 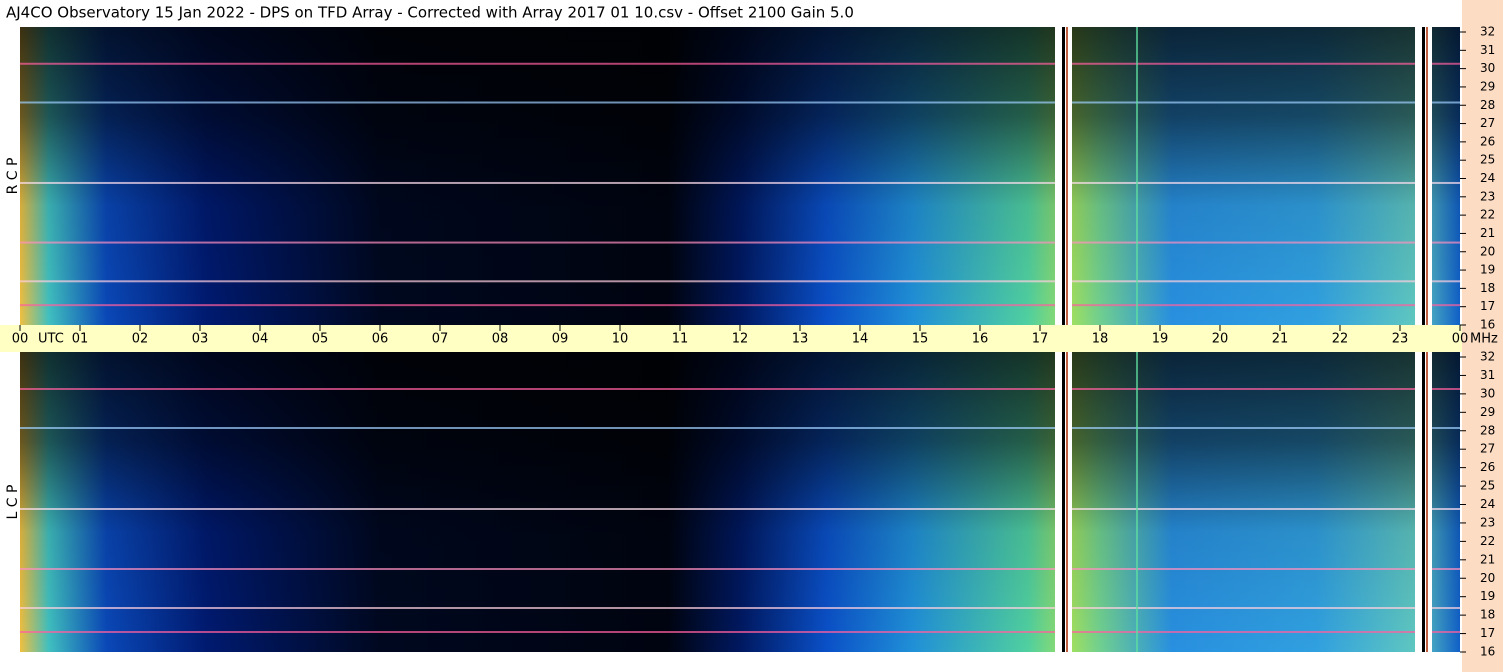 What do you see at coordinates (51, 339) in the screenshot?
I see `x-axis-label: UTC` at bounding box center [51, 339].